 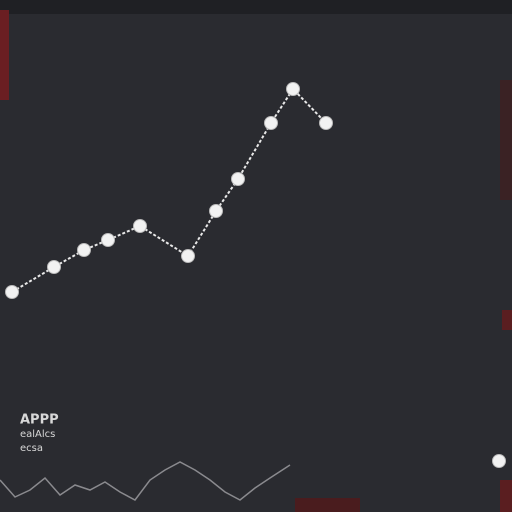 What do you see at coordinates (39, 420) in the screenshot?
I see `annotation: APPP` at bounding box center [39, 420].